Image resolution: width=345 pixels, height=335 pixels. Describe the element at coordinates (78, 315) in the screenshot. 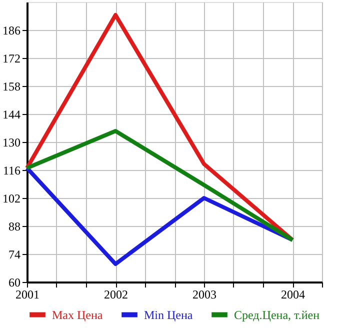

I see `legend-label: Max Цена` at that location.